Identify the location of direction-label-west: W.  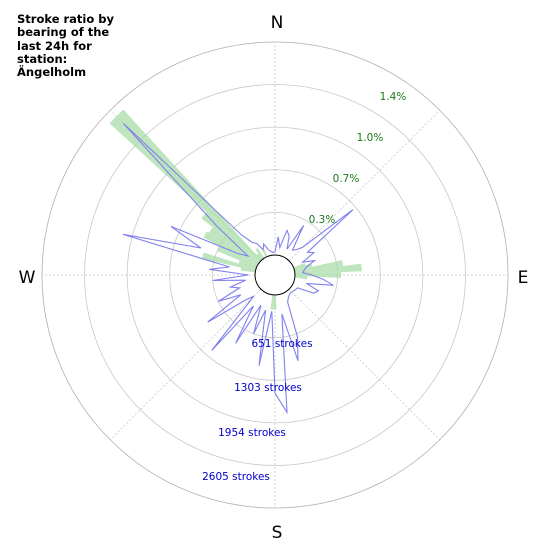
(27, 278).